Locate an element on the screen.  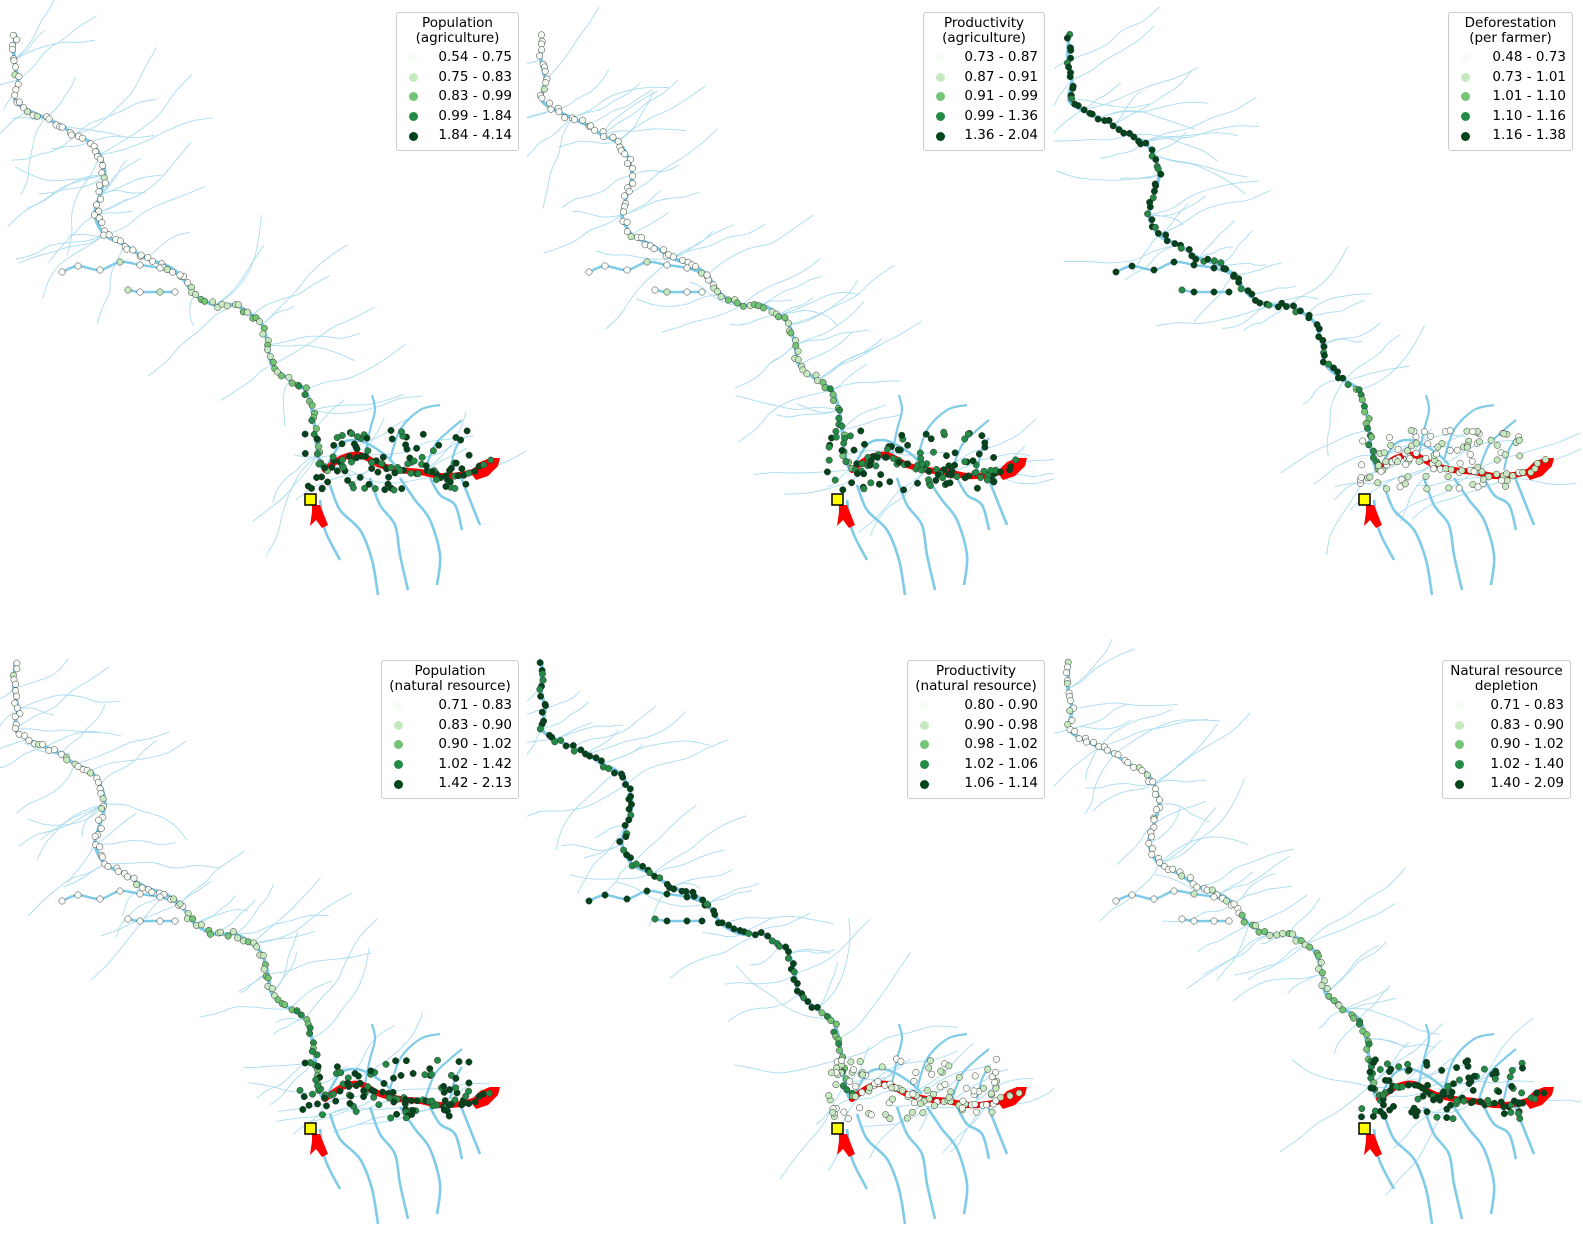
branch-river-line is located at coordinates (1413, 1083).